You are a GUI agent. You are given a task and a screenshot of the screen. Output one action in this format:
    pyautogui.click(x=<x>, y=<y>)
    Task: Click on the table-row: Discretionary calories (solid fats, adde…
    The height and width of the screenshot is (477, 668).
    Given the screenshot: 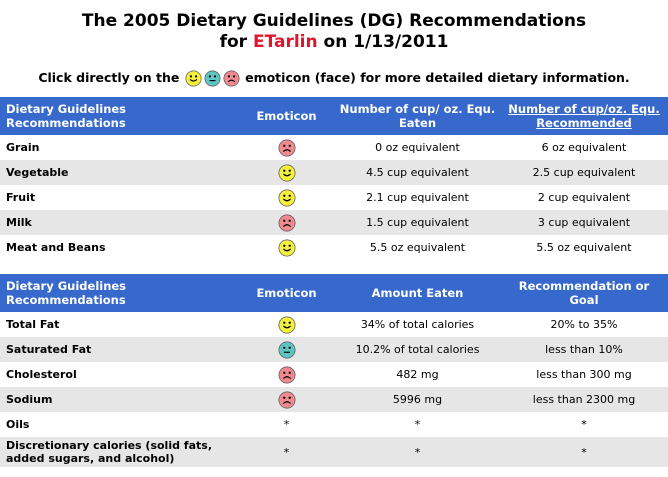 What is the action you would take?
    pyautogui.click(x=334, y=452)
    